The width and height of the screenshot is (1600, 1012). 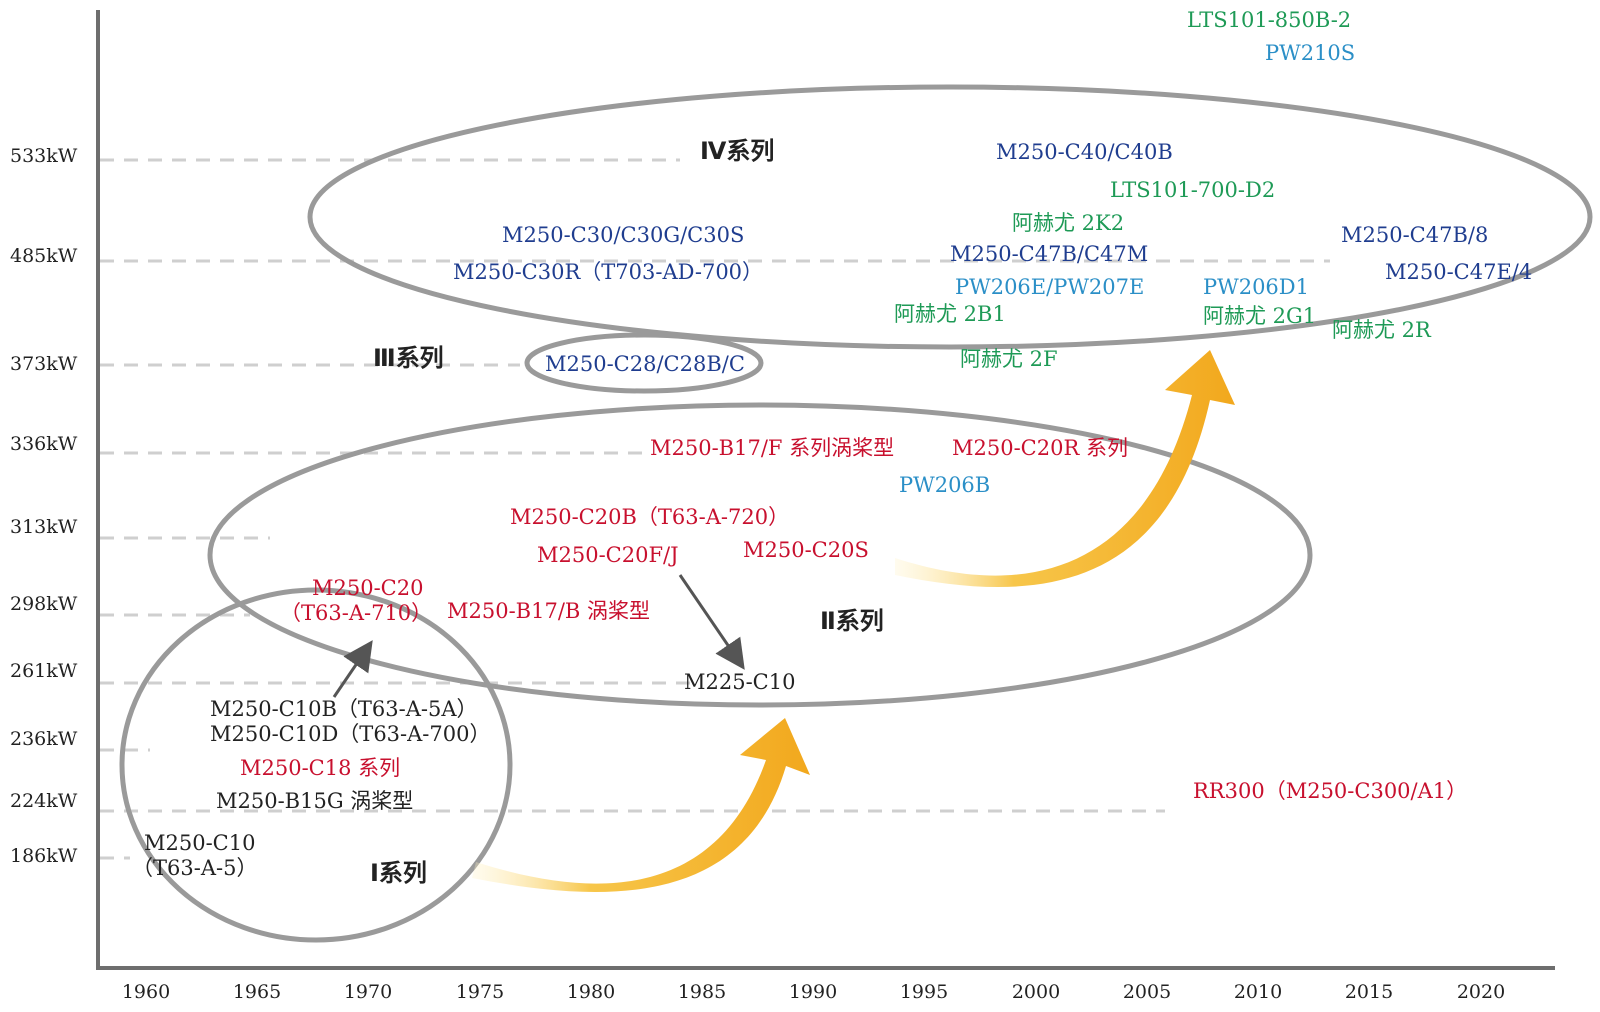 What do you see at coordinates (702, 992) in the screenshot?
I see `x-tick-1985: 1985` at bounding box center [702, 992].